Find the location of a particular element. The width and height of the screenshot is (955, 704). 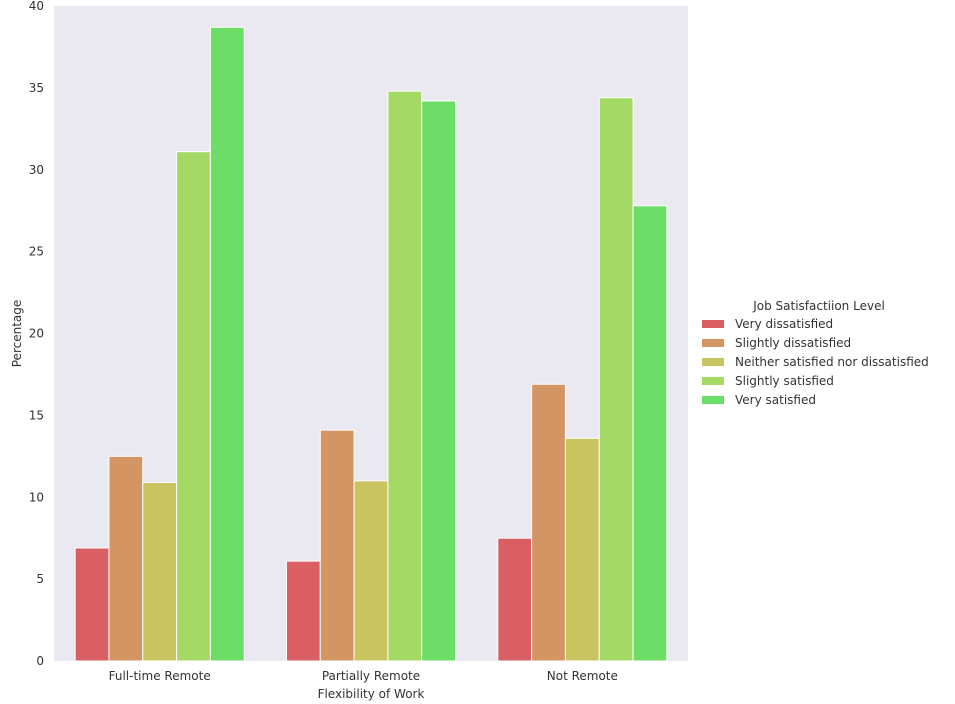

y-tick-label: 0 is located at coordinates (40, 661).